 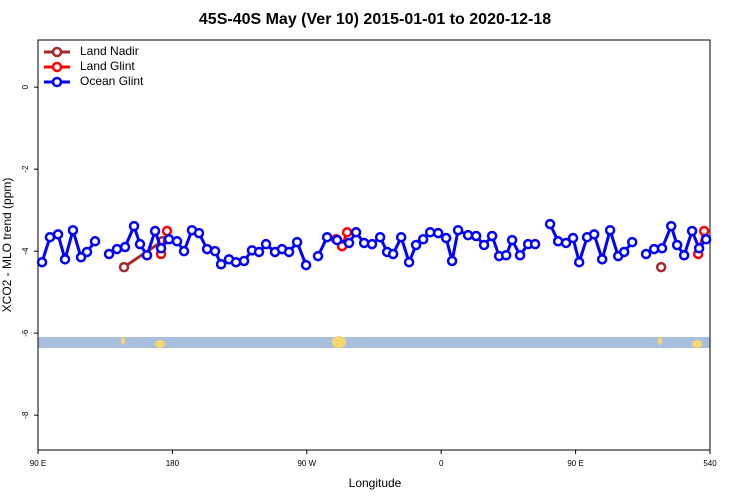 What do you see at coordinates (25, 169) in the screenshot?
I see `y-tick-label: -2` at bounding box center [25, 169].